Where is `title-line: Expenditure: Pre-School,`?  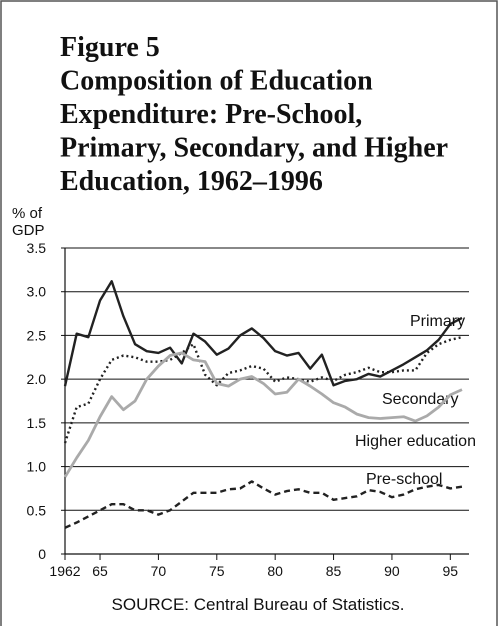 title-line: Expenditure: Pre-School, is located at coordinates (211, 114).